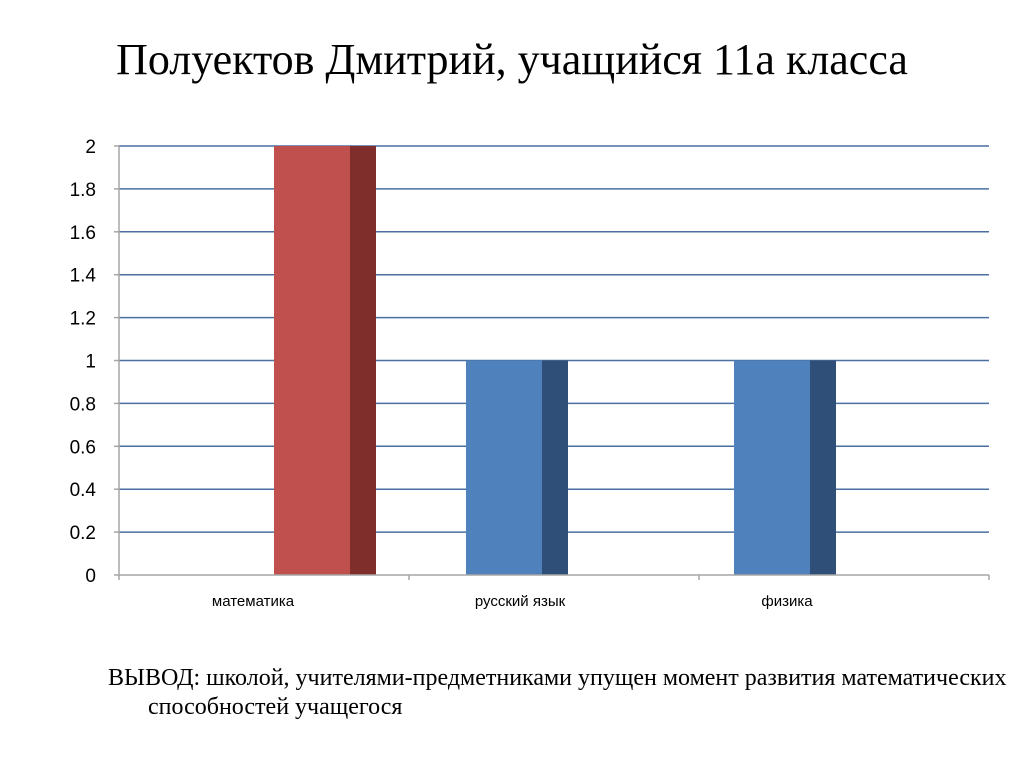 Image resolution: width=1024 pixels, height=768 pixels. What do you see at coordinates (520, 601) in the screenshot?
I see `x-category-label: русский язык` at bounding box center [520, 601].